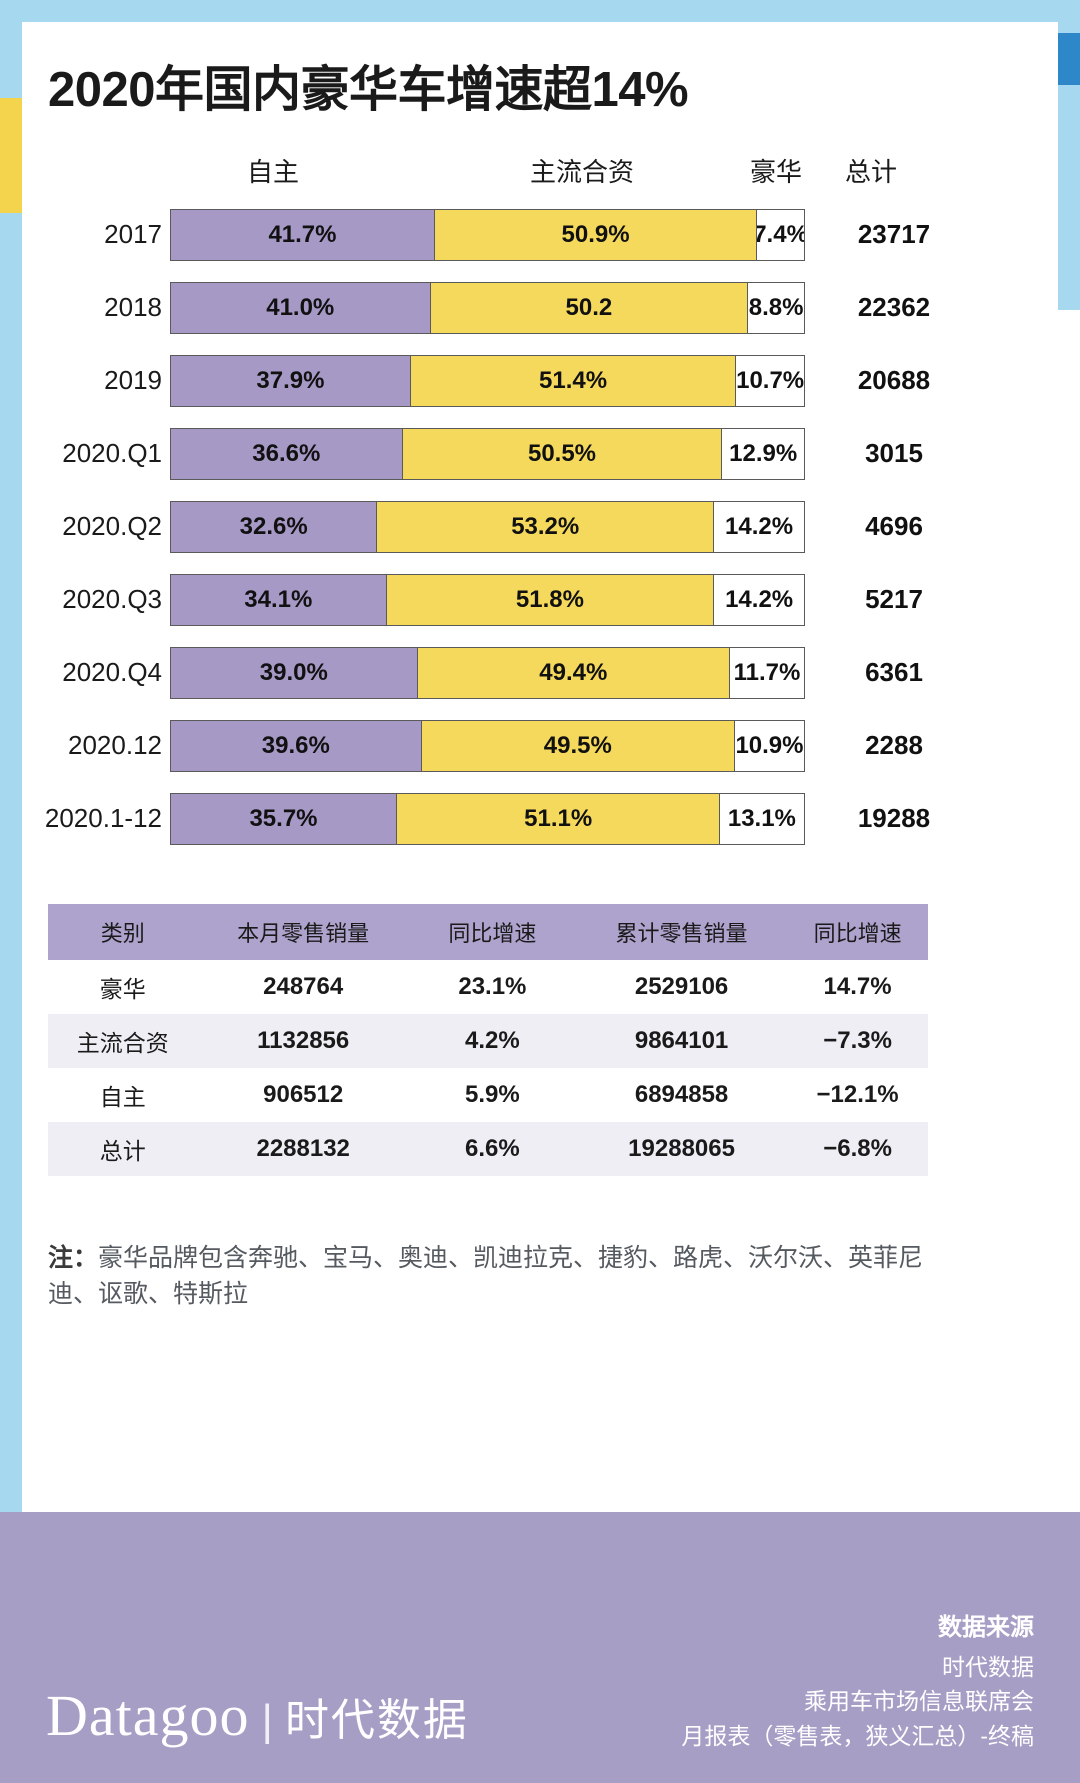  What do you see at coordinates (871, 172) in the screenshot?
I see `legend-label-total: 总计` at bounding box center [871, 172].